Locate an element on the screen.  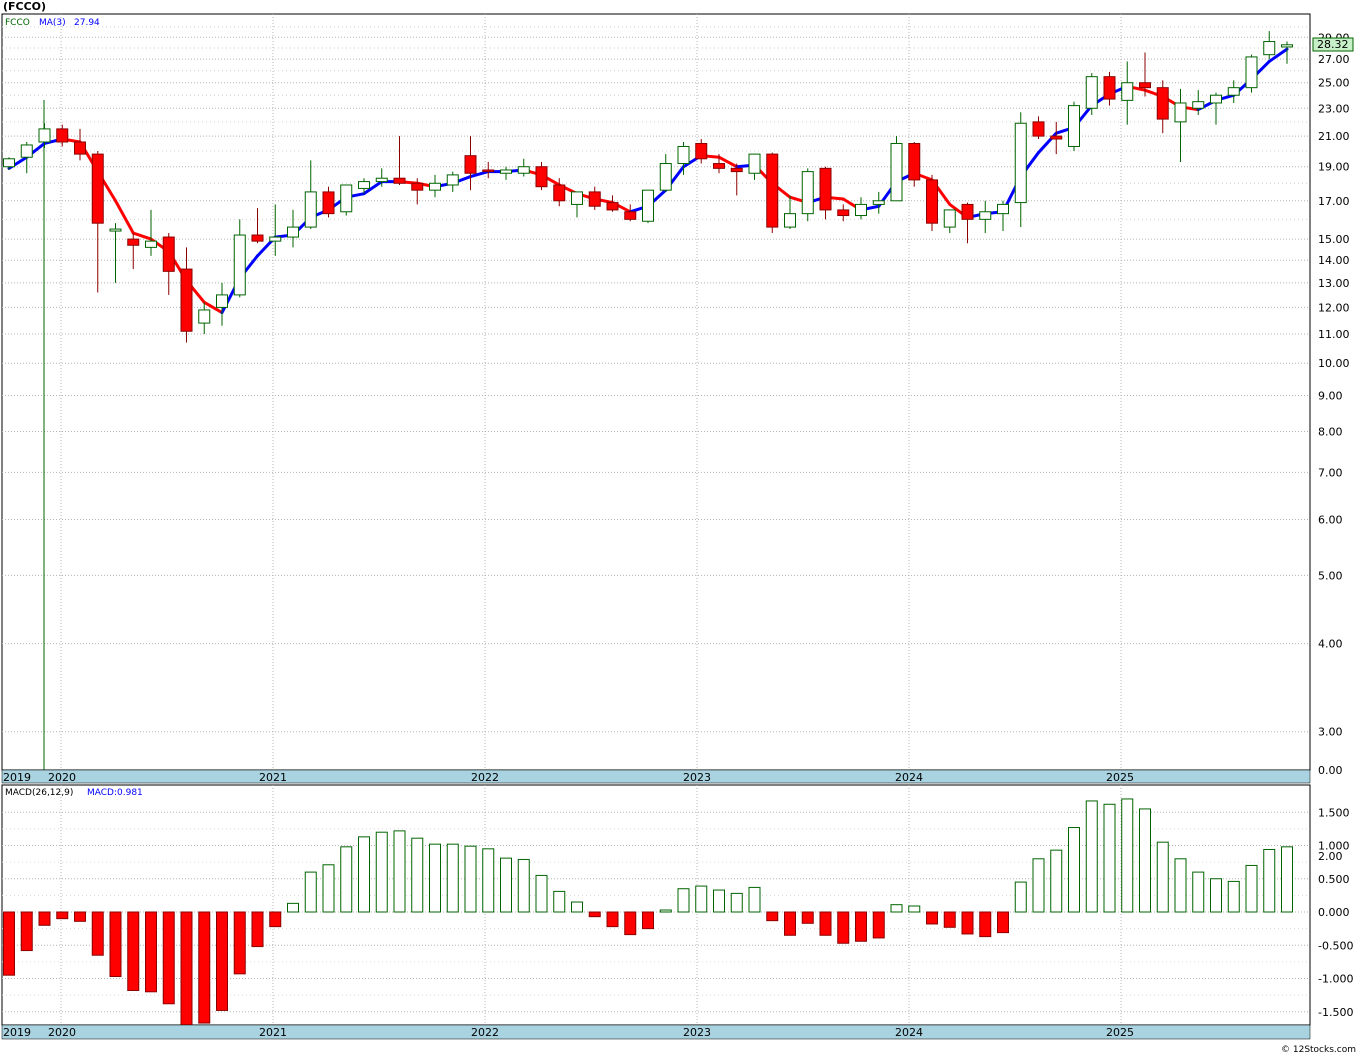
macd-y-axis: 1.500 1.000 0.500 0.000 -0.500 -1.000 -1.500 is located at coordinates (1335, 912).